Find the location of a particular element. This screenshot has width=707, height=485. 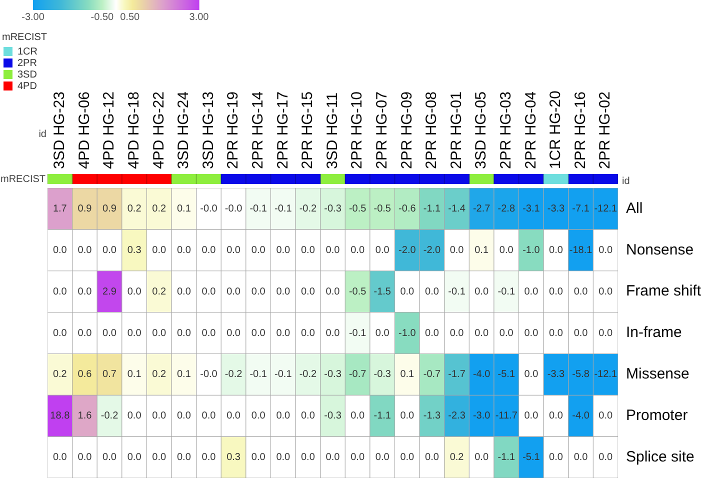

legend-label: 1CR is located at coordinates (28, 52).